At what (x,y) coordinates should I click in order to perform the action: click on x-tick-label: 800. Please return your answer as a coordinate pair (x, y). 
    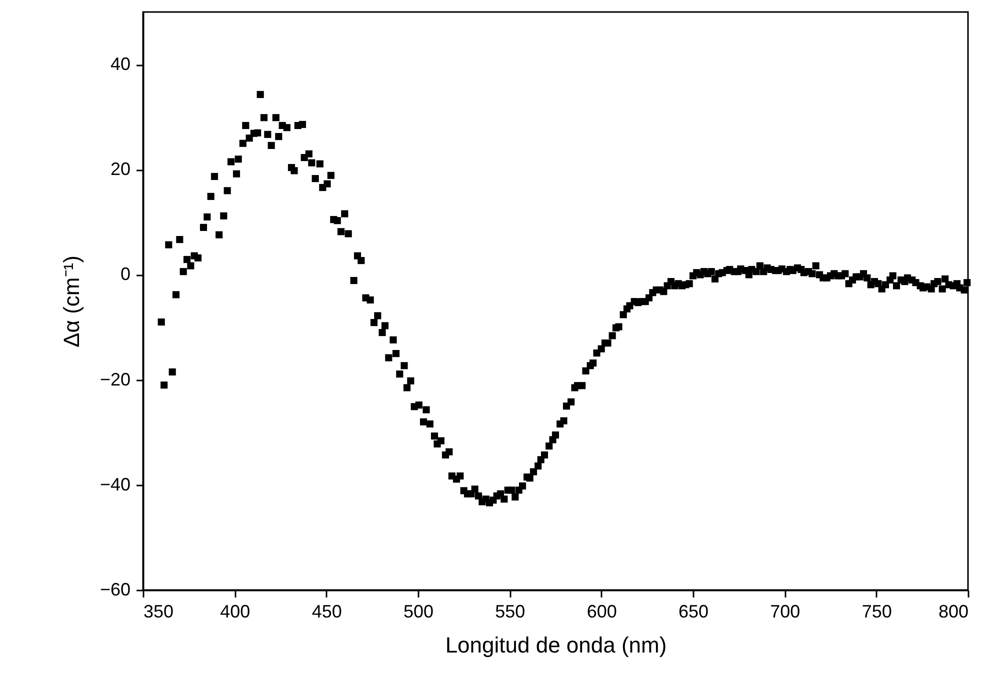
    Looking at the image, I should click on (953, 612).